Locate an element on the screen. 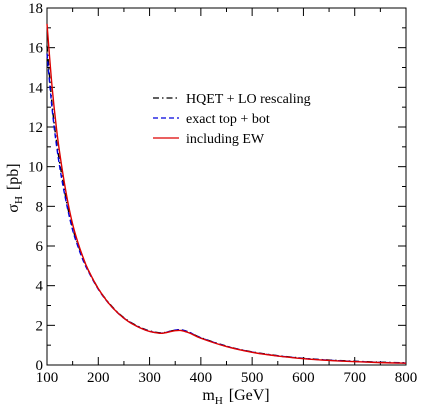 The height and width of the screenshot is (409, 421). y-tick-label: 0 is located at coordinates (40, 366).